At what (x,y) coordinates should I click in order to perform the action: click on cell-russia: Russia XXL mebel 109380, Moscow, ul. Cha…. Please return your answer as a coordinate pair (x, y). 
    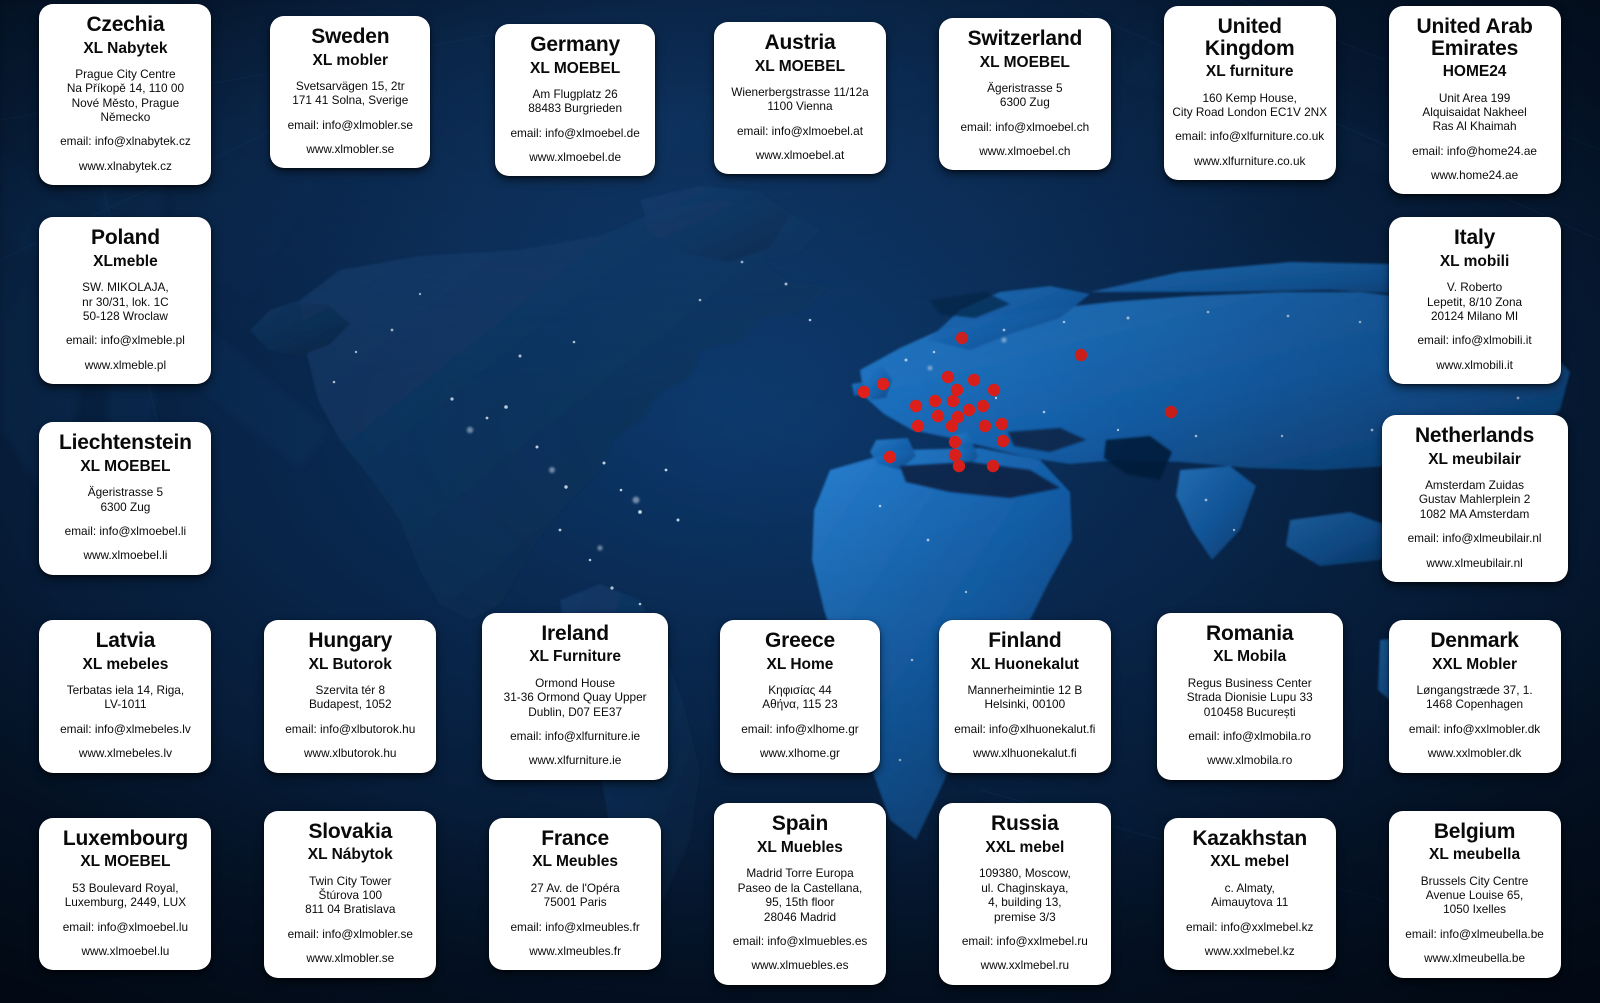
    Looking at the image, I should click on (1024, 894).